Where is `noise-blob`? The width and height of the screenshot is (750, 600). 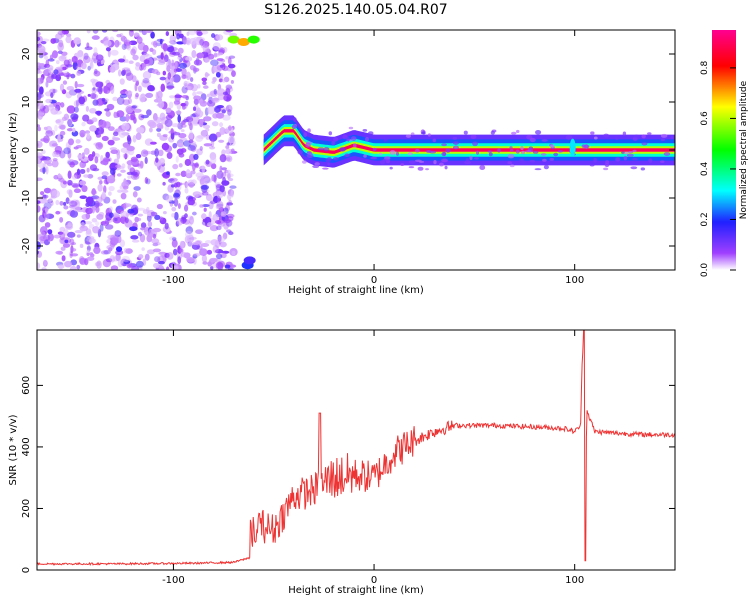 noise-blob is located at coordinates (243, 42).